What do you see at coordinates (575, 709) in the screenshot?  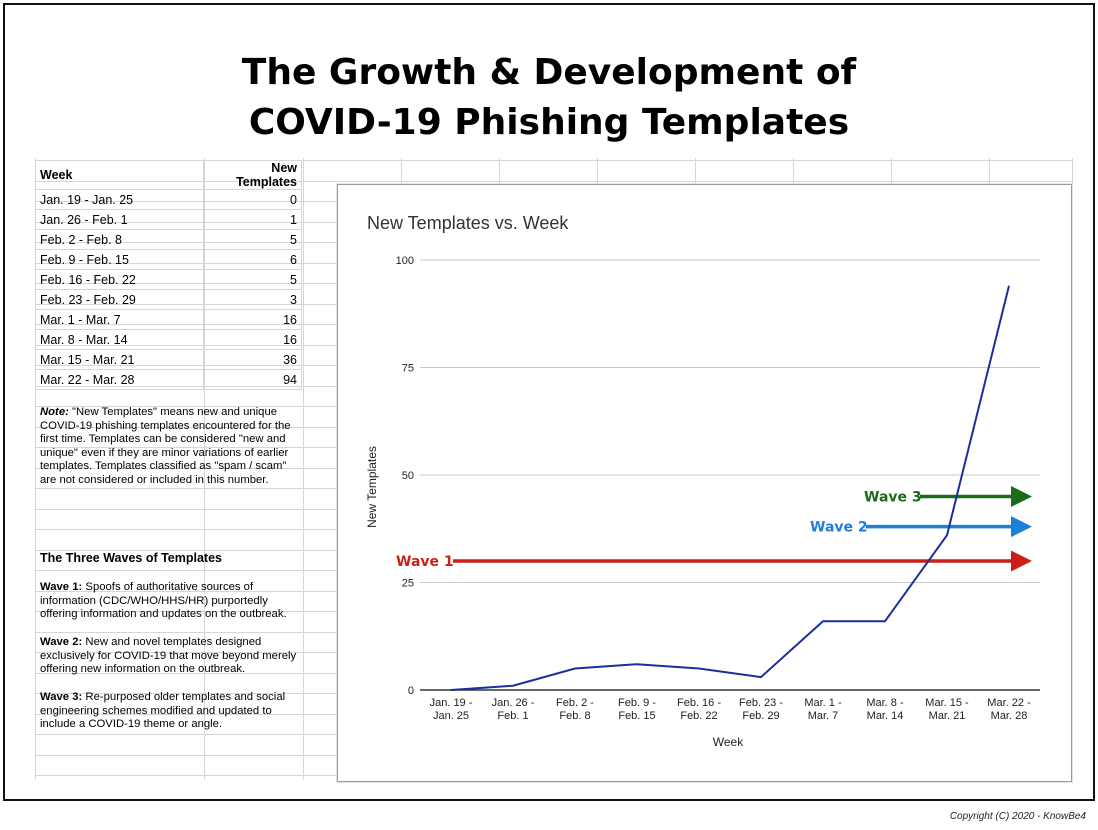 I see `x-tick-label: Feb. 2 -Feb. 8` at bounding box center [575, 709].